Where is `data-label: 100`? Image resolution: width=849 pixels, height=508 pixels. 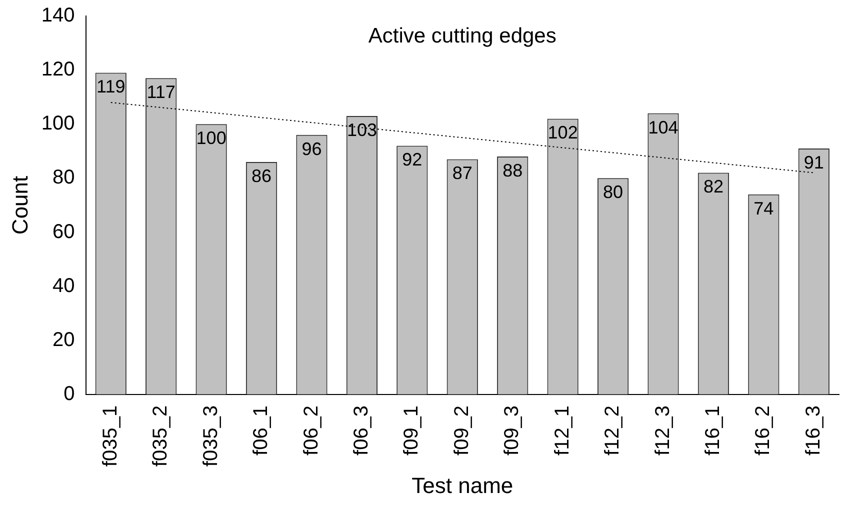
data-label: 100 is located at coordinates (211, 138).